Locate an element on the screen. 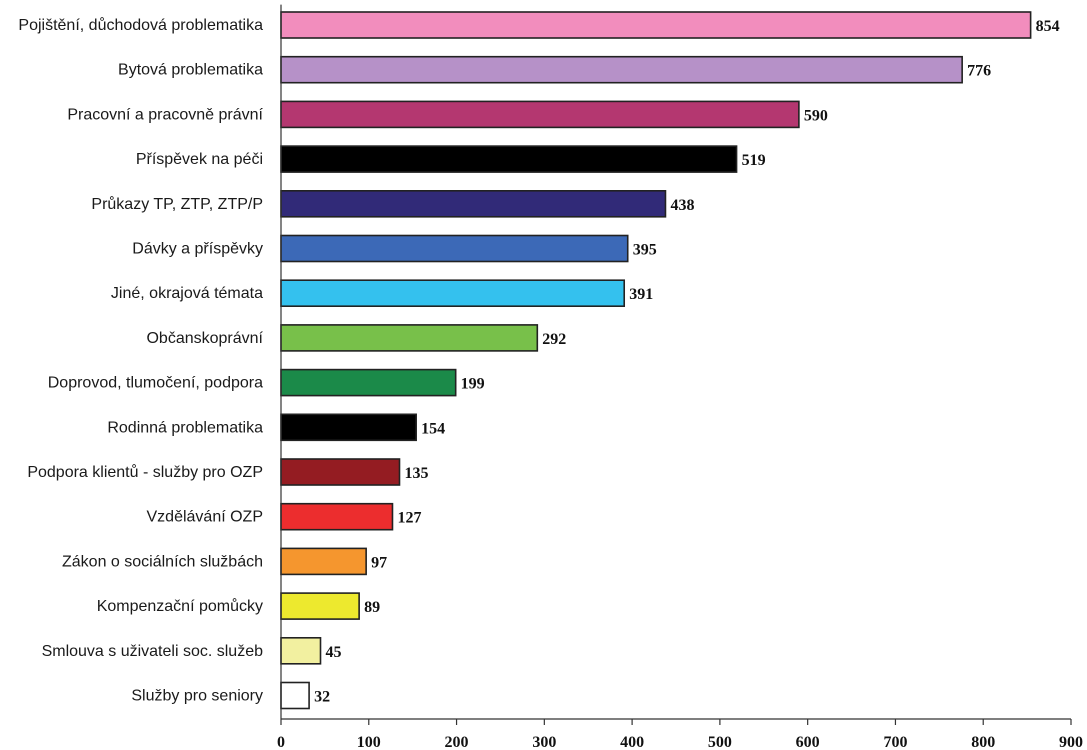  category-label: Vzdělávání OZP is located at coordinates (205, 517).